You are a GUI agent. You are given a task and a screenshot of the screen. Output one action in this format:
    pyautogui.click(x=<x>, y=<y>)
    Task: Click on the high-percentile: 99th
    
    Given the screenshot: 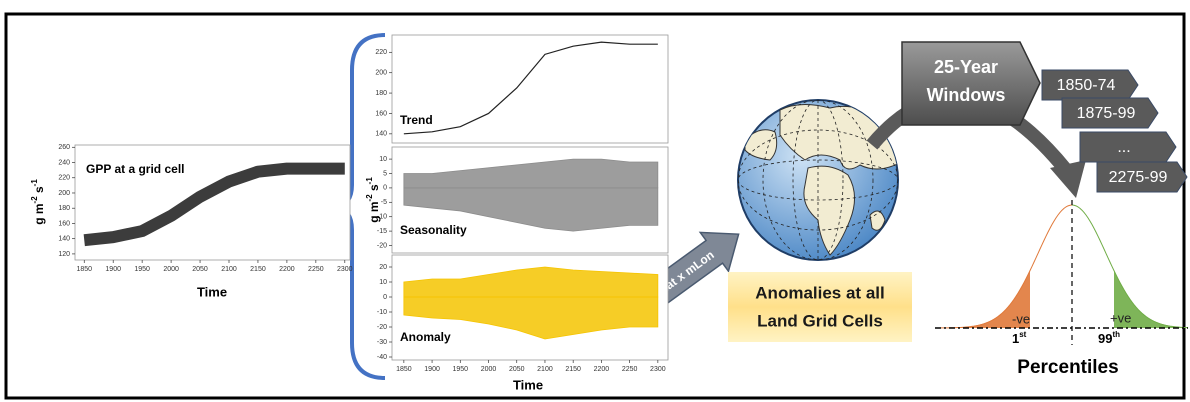 What is the action you would take?
    pyautogui.click(x=1109, y=338)
    